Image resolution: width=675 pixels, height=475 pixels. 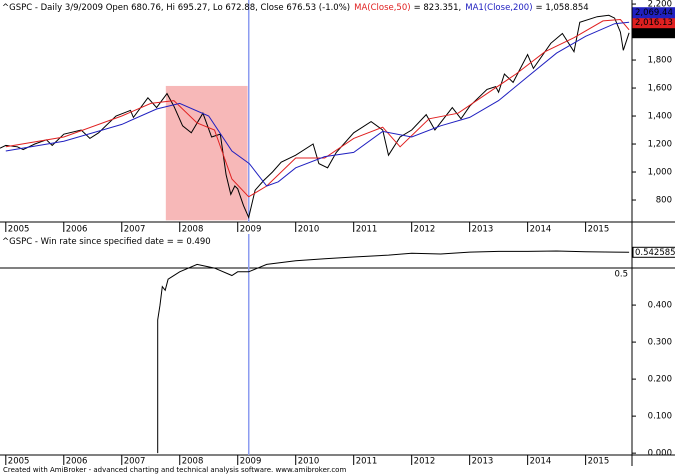 I want to click on value-tag-label: 0.542585, so click(x=655, y=253).